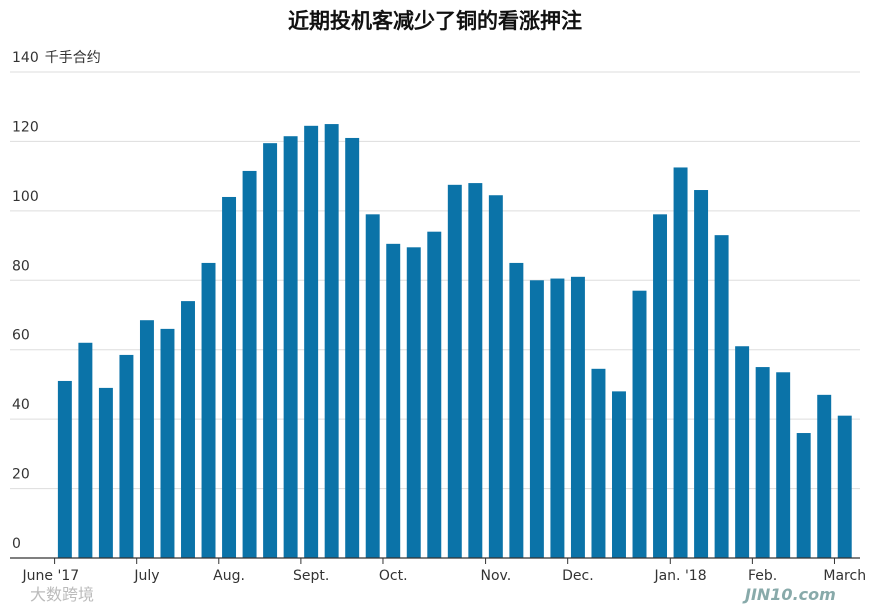 This screenshot has width=888, height=615. What do you see at coordinates (21, 336) in the screenshot?
I see `y-tick-label: 60` at bounding box center [21, 336].